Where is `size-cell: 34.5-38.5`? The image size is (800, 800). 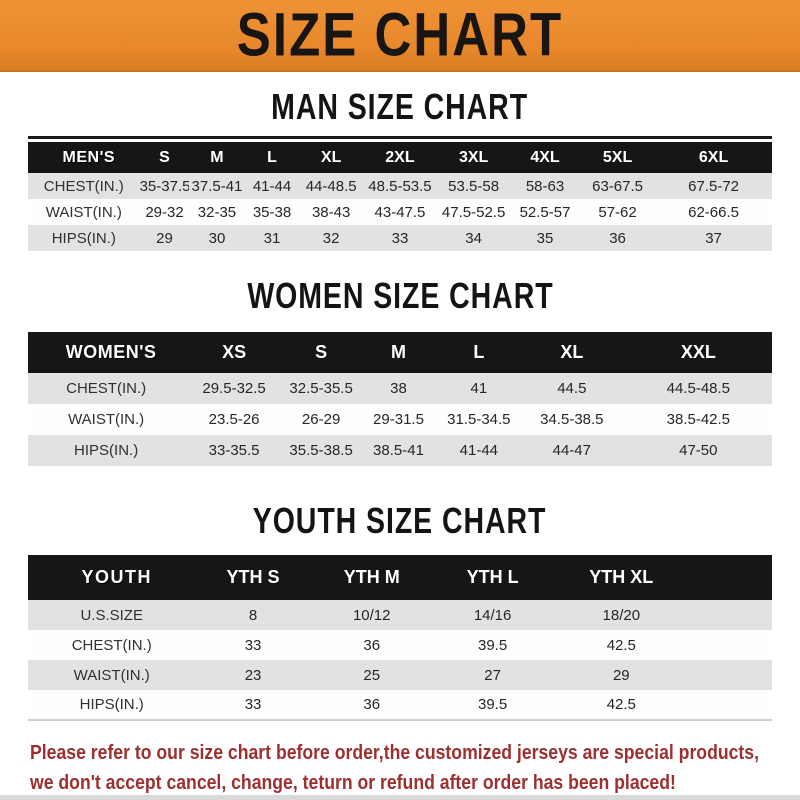 size-cell: 34.5-38.5 is located at coordinates (572, 419).